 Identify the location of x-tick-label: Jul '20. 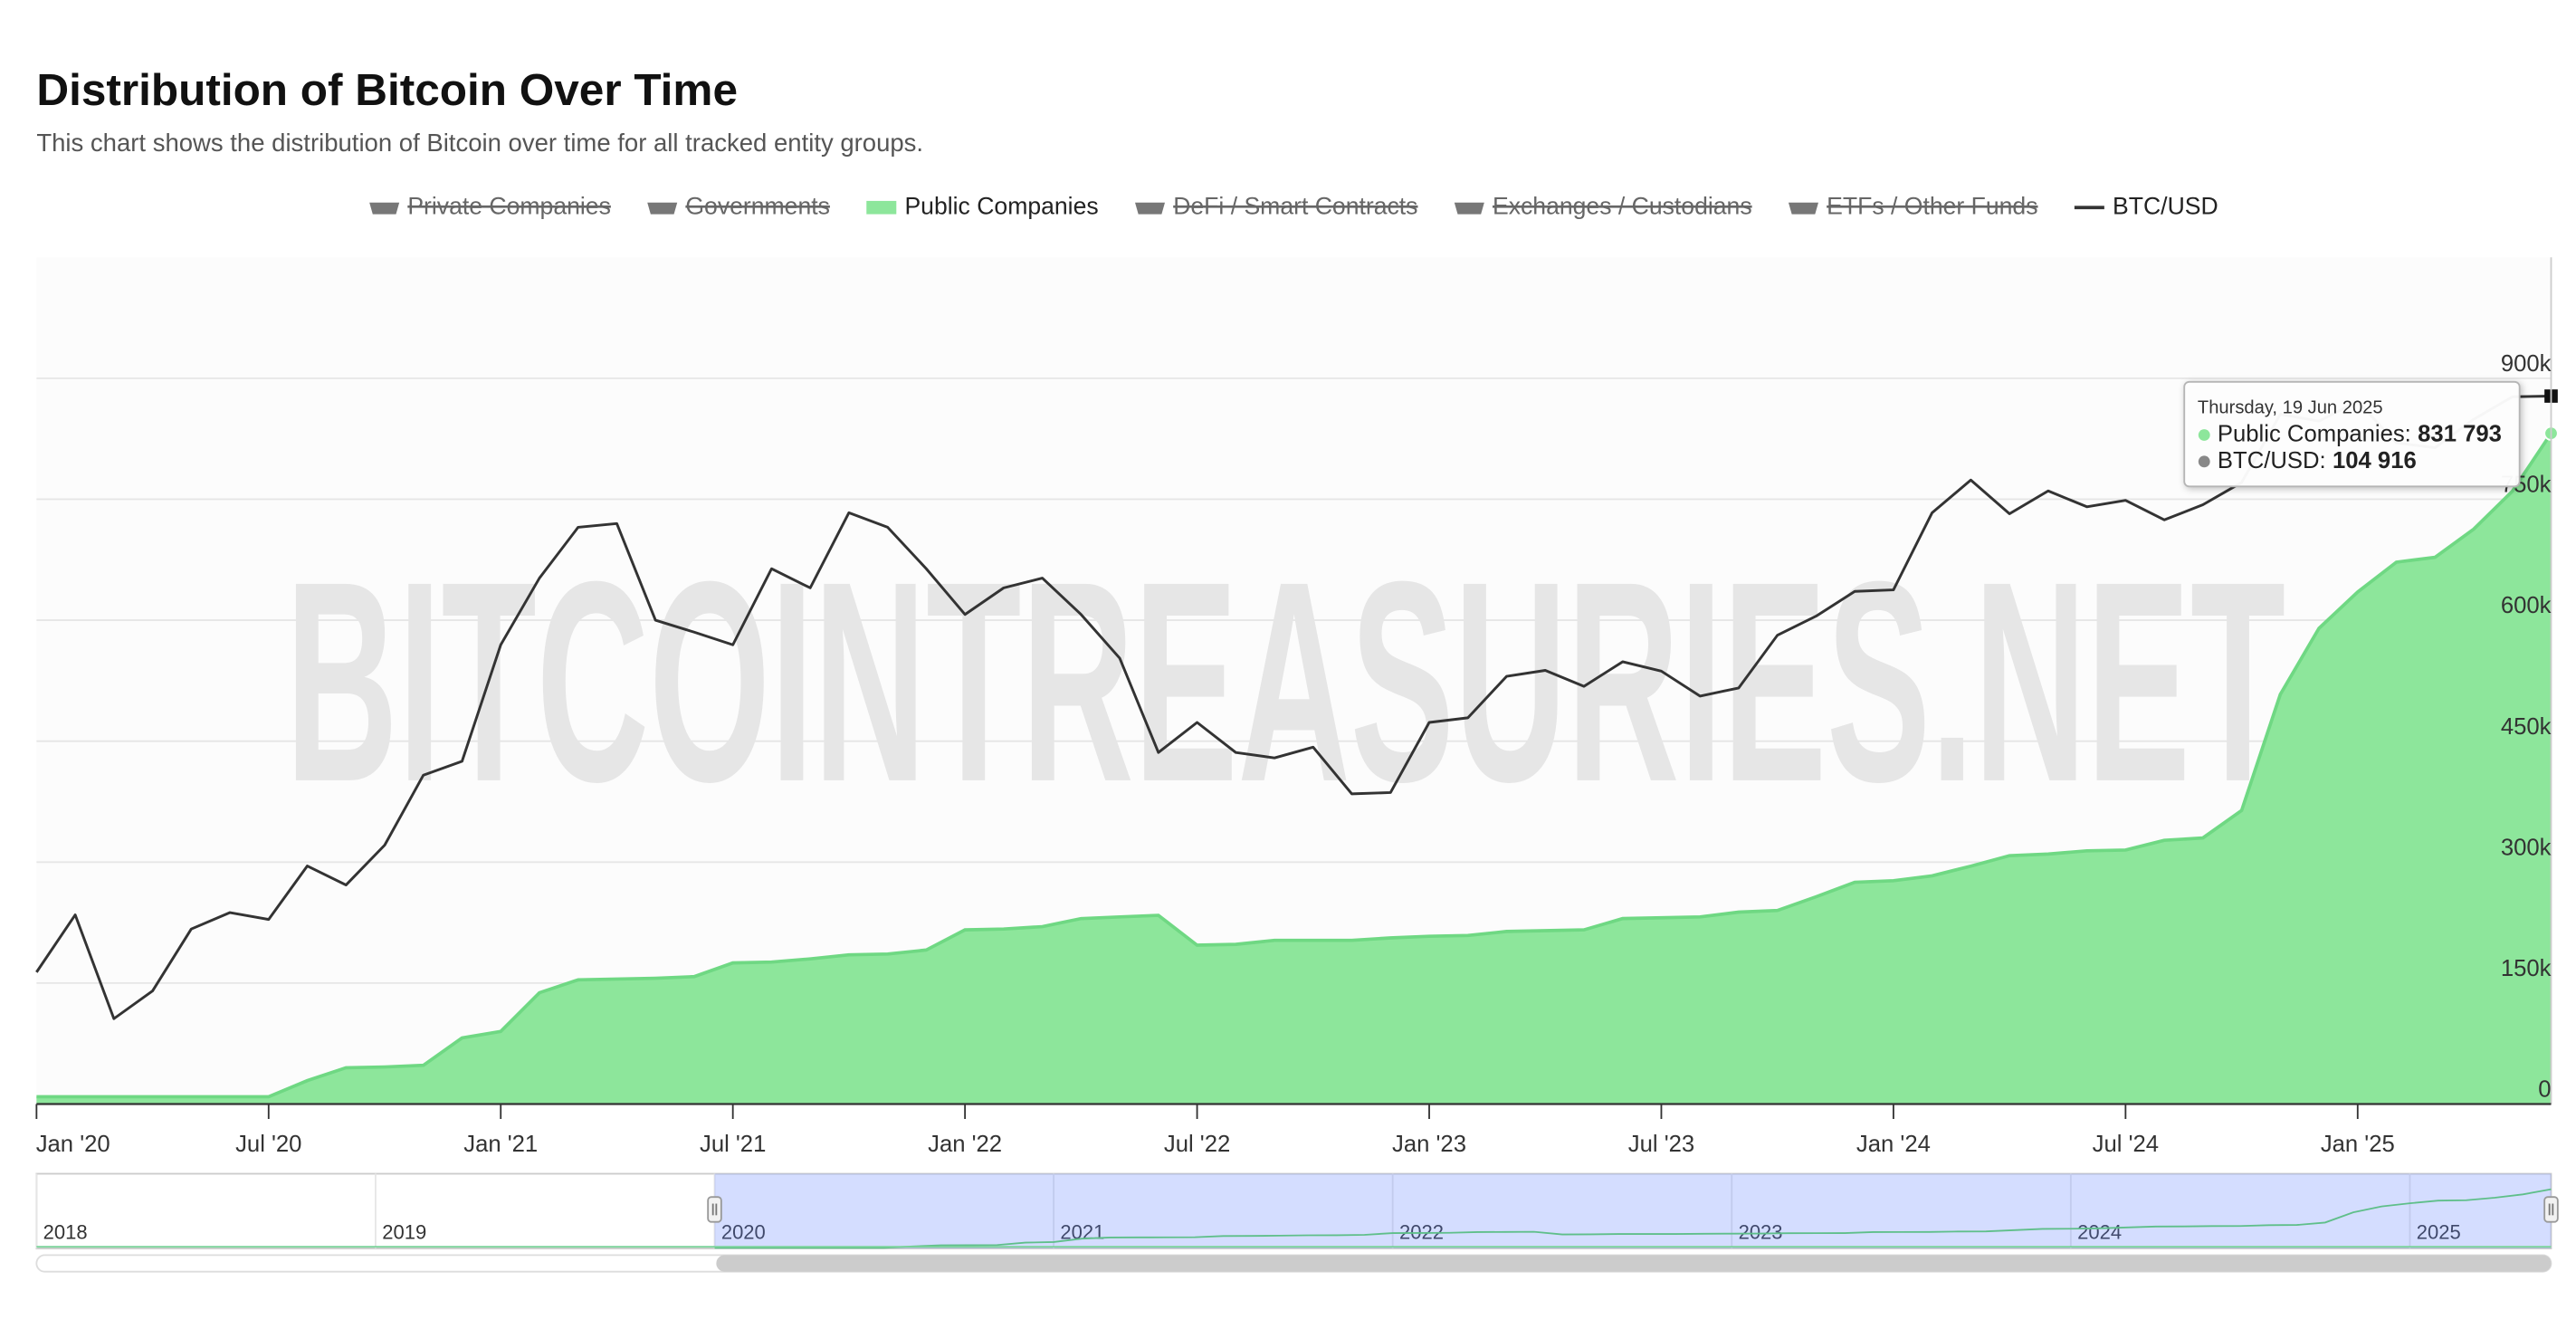
(268, 1144).